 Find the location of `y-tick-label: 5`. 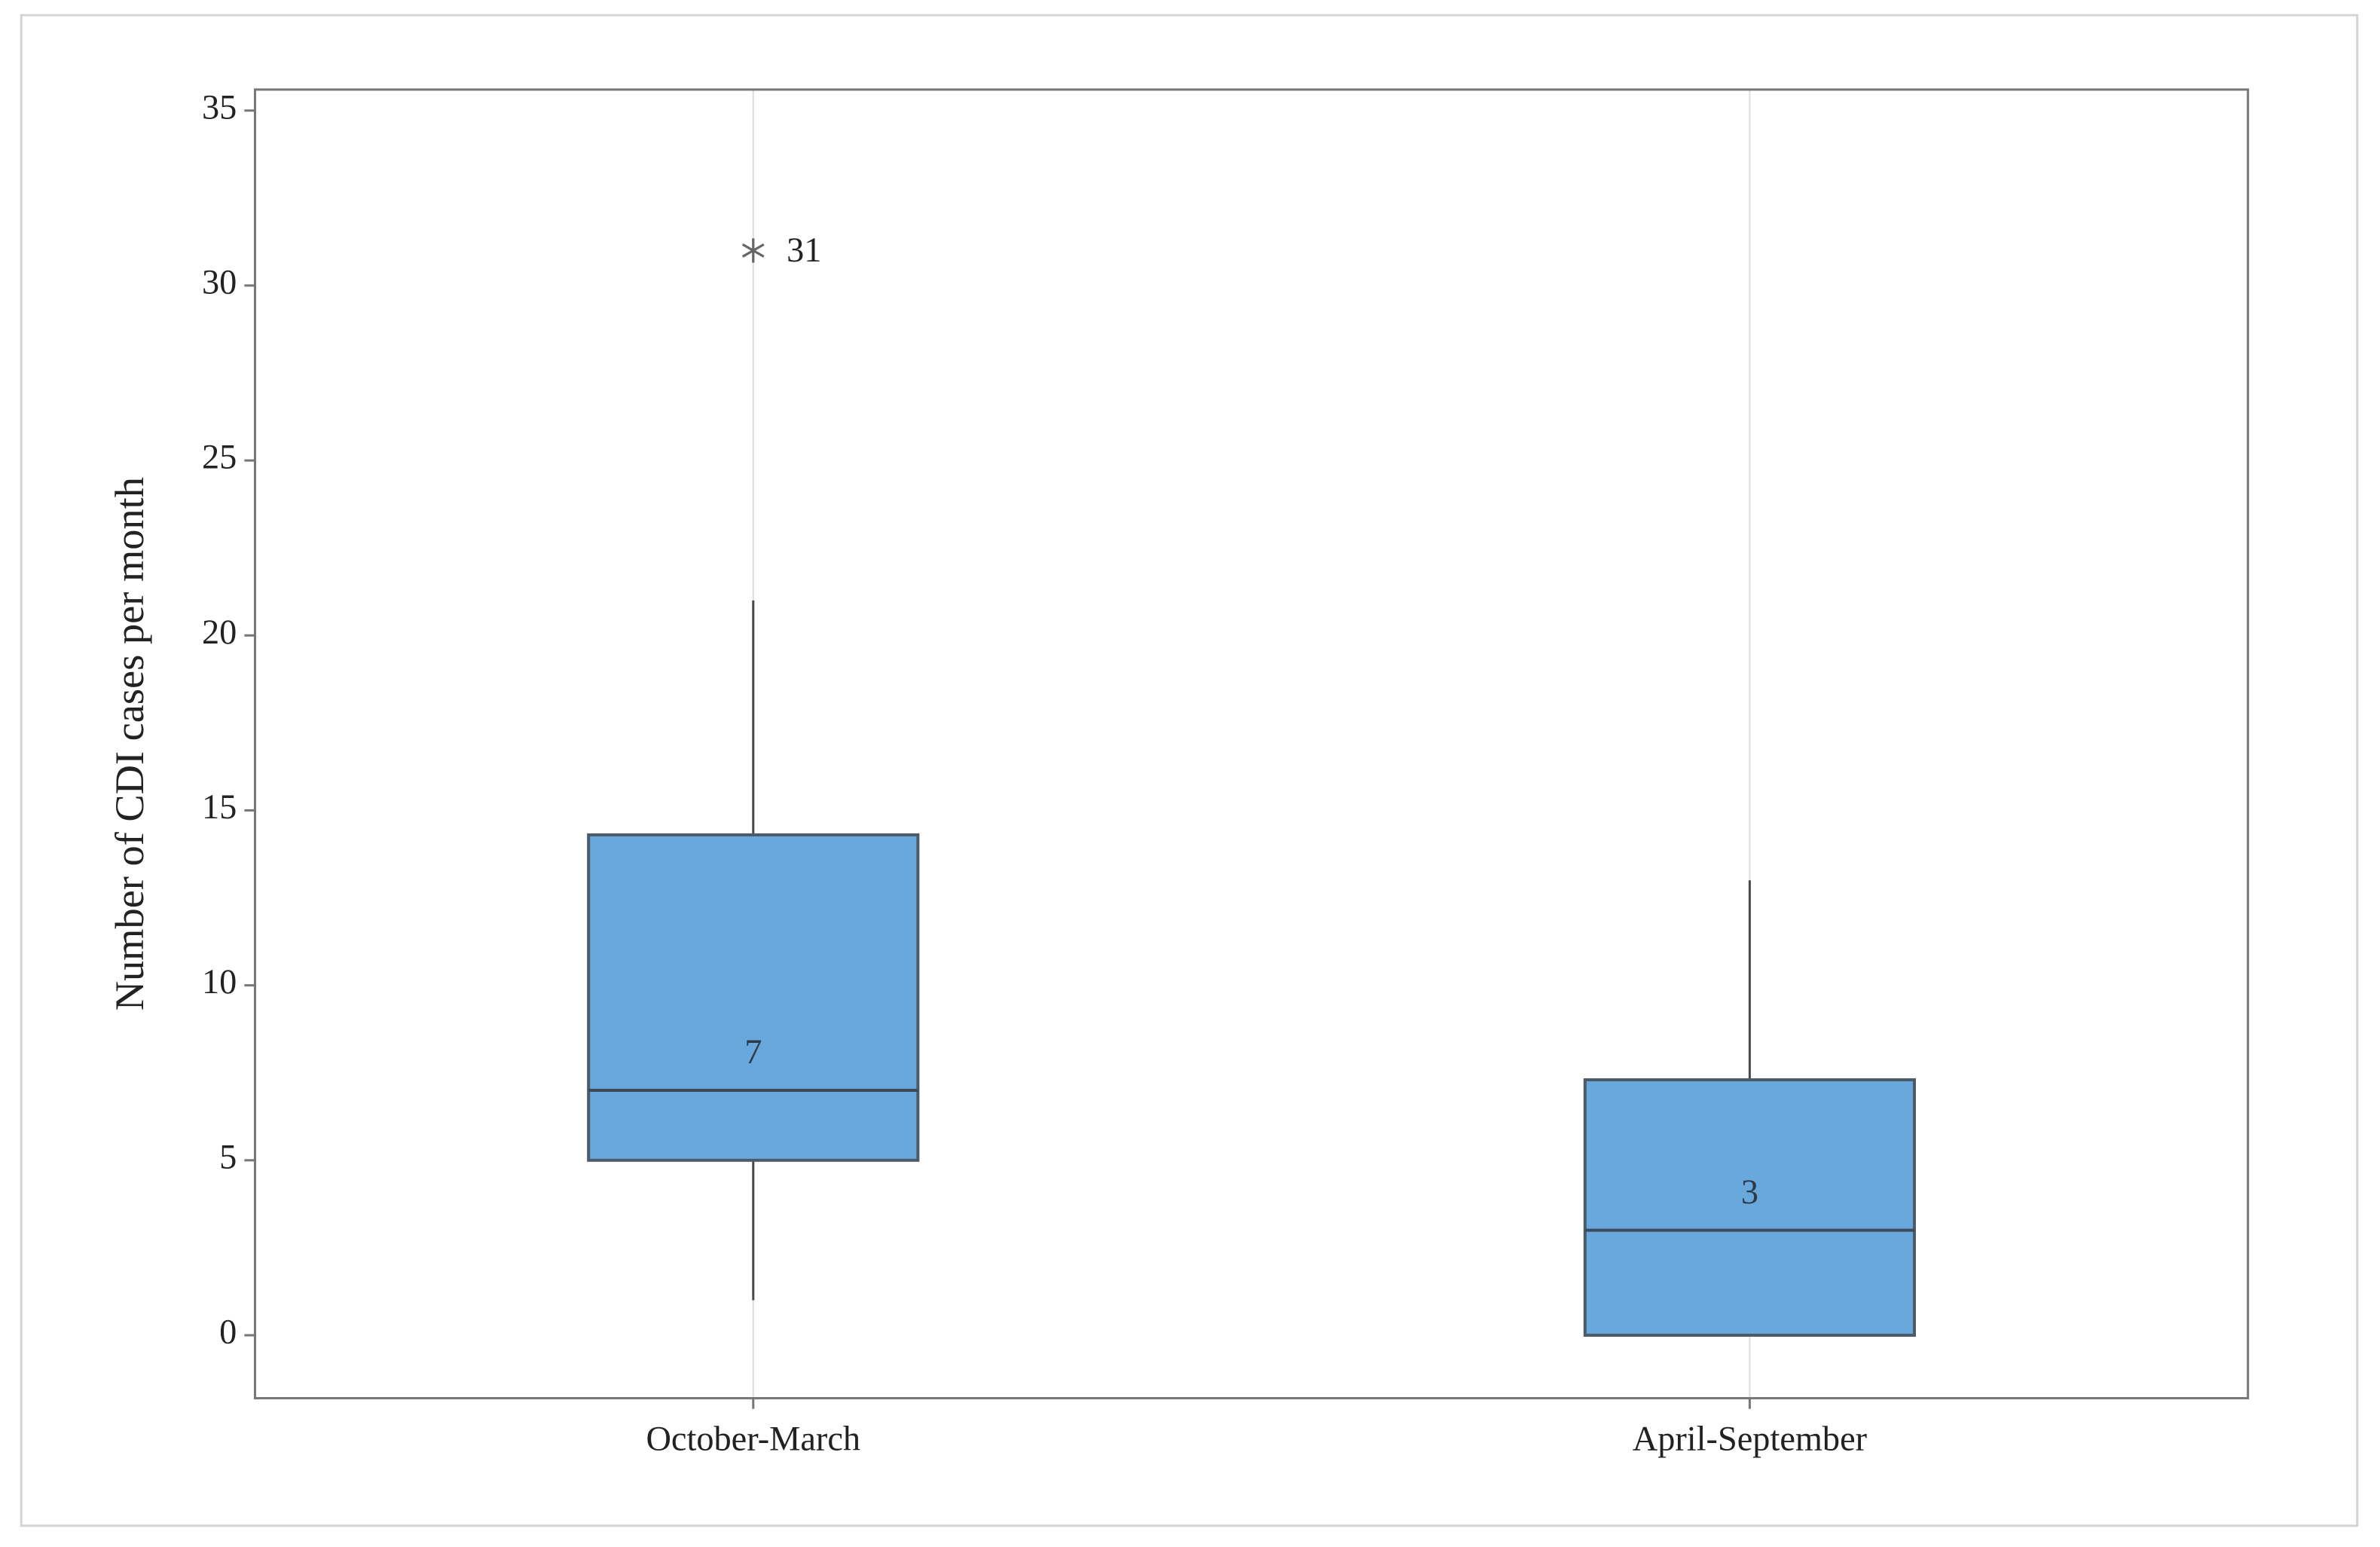

y-tick-label: 5 is located at coordinates (228, 1157).